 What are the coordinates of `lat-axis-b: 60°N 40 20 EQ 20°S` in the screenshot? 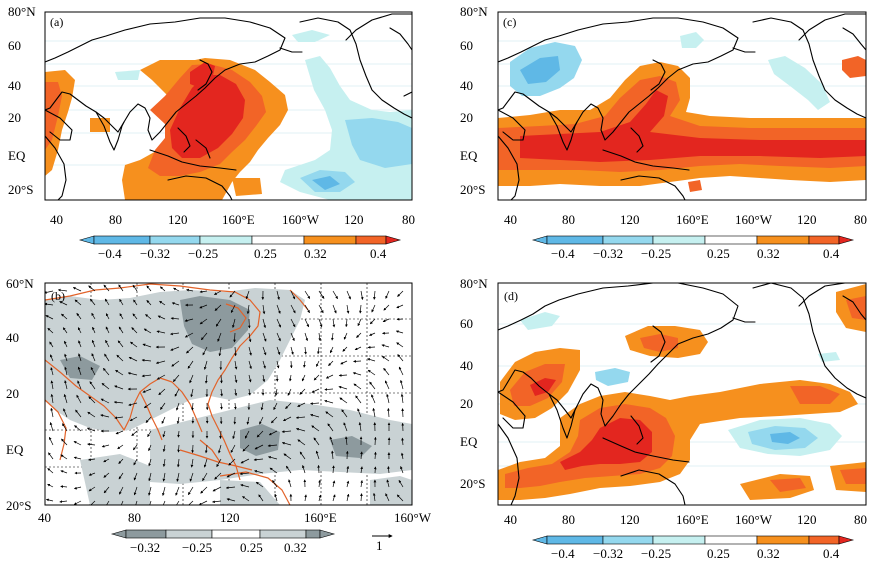 It's located at (20, 394).